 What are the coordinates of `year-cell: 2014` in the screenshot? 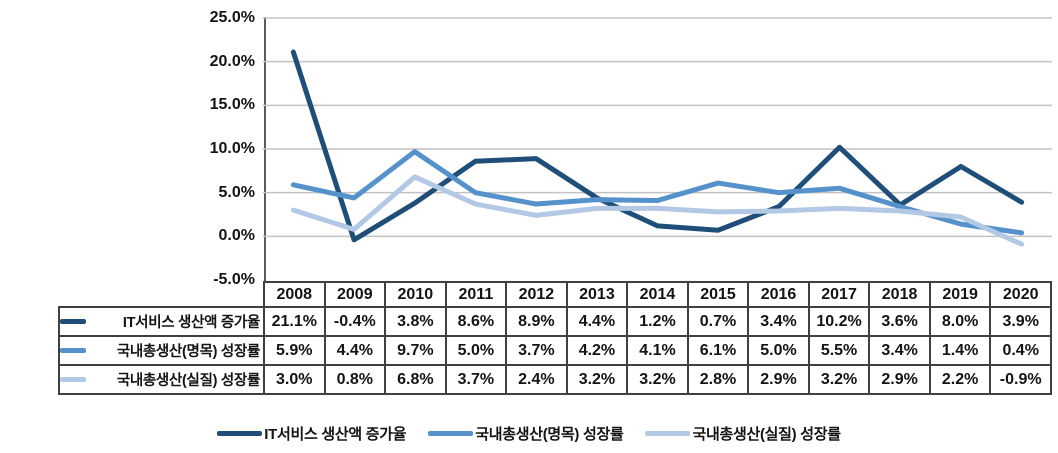 It's located at (657, 294).